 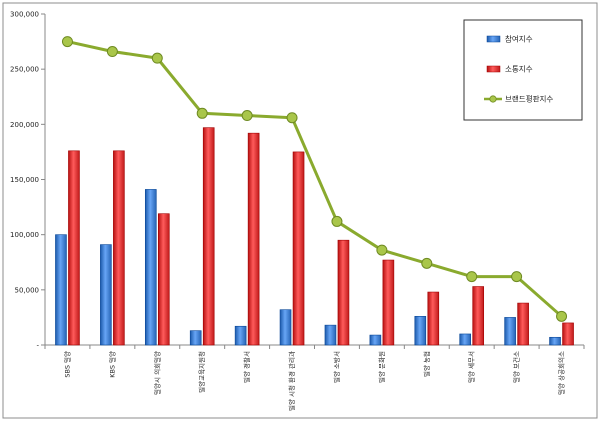 What do you see at coordinates (561, 373) in the screenshot?
I see `x-category-label-11: 밀양 상공회의소` at bounding box center [561, 373].